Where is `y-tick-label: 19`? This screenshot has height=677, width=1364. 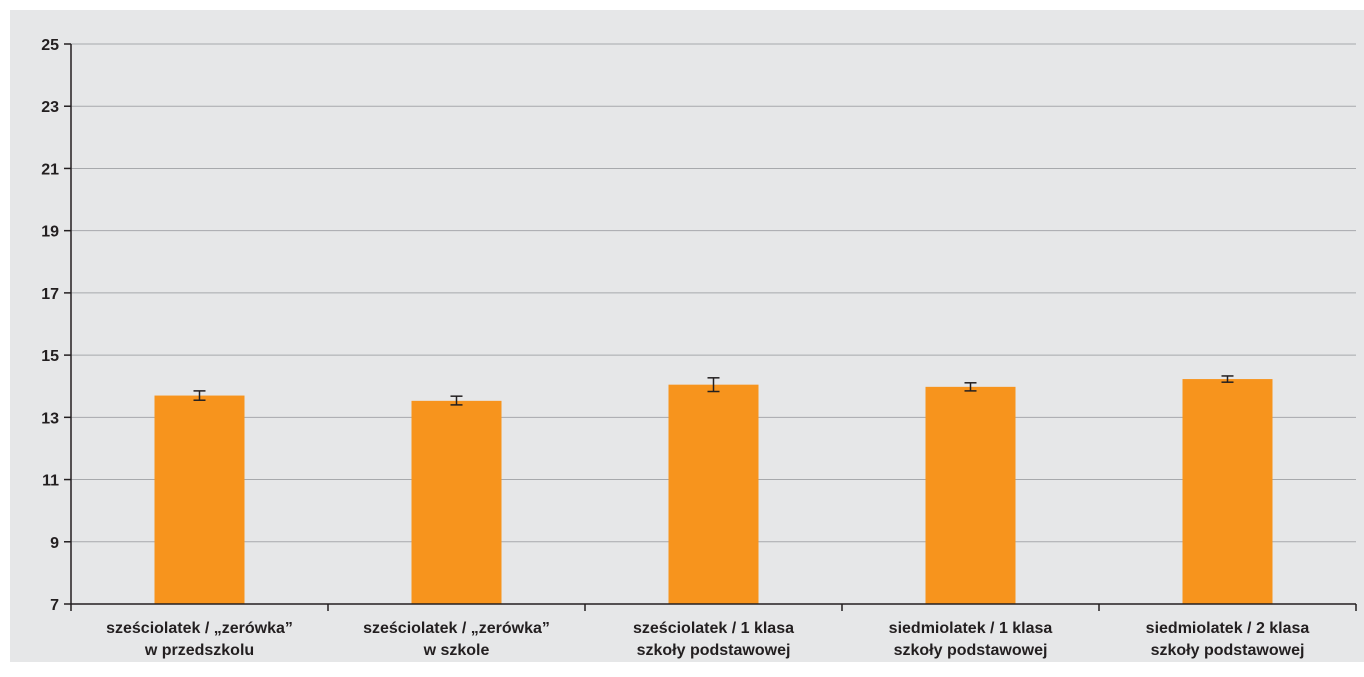 y-tick-label: 19 is located at coordinates (50, 232).